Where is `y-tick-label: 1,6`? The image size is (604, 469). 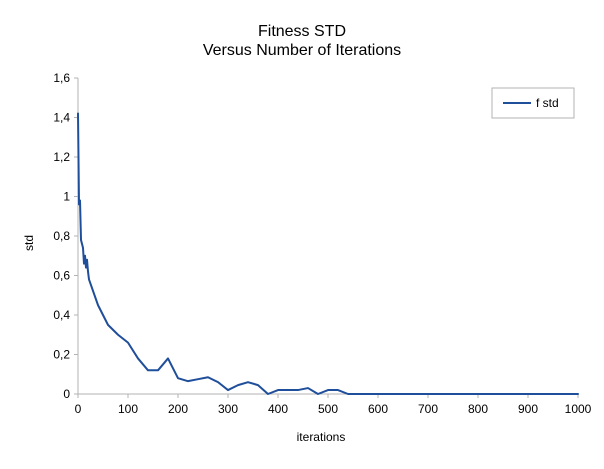
y-tick-label: 1,6 is located at coordinates (61, 78).